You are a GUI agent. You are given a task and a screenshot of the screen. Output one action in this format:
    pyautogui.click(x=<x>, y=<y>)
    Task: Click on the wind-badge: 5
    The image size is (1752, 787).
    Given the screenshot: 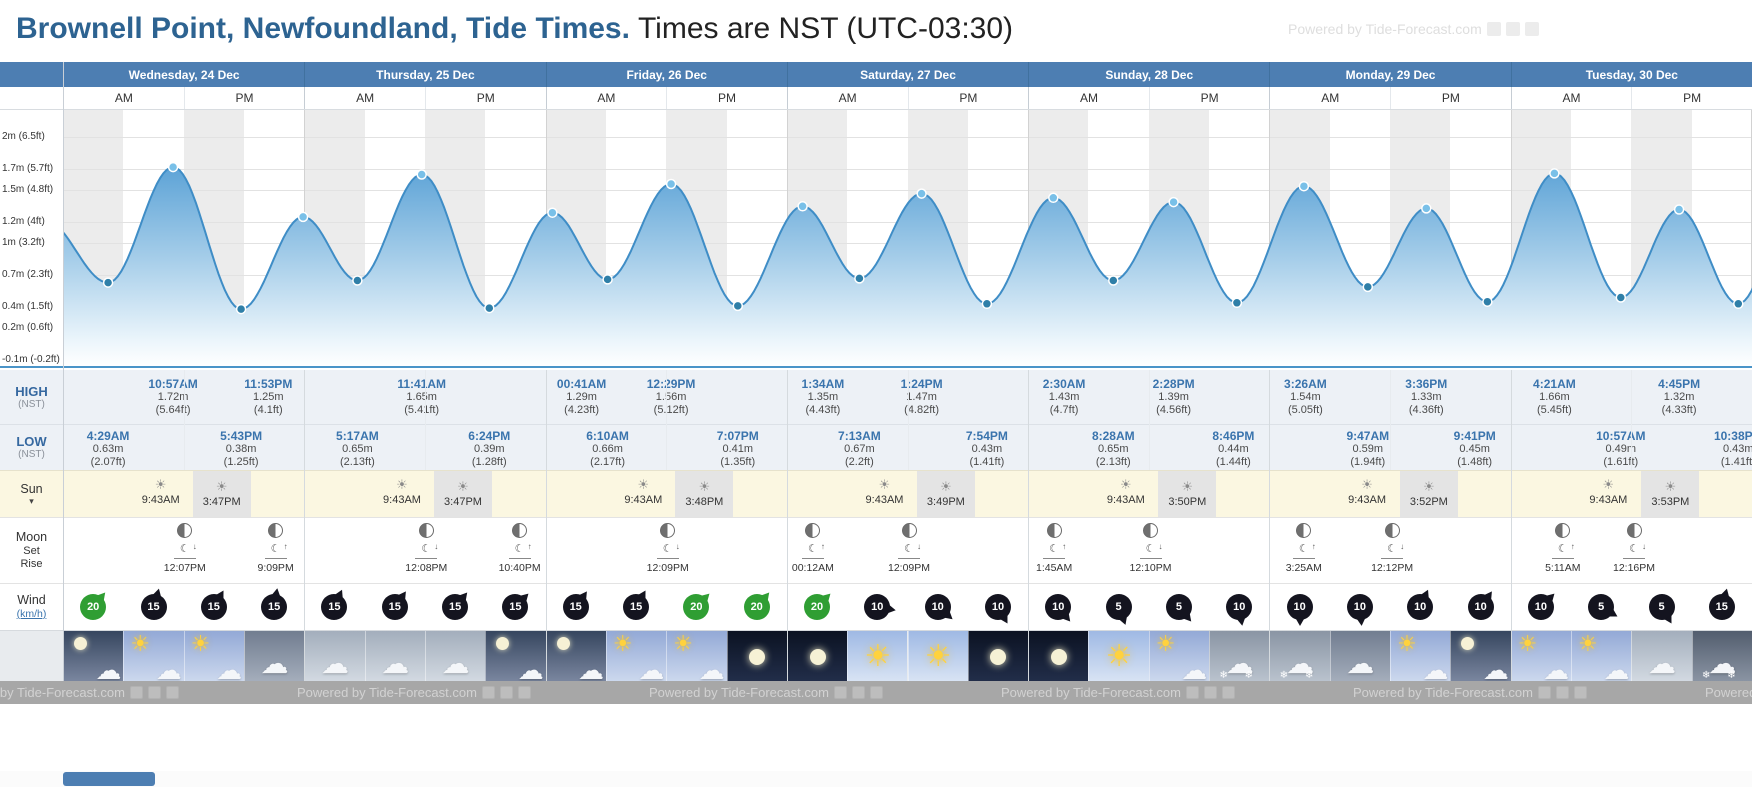 What is the action you would take?
    pyautogui.click(x=1118, y=607)
    